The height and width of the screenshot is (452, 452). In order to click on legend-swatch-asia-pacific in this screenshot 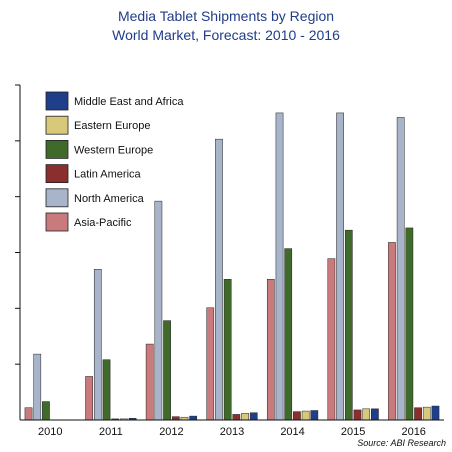, I will do `click(57, 222)`.